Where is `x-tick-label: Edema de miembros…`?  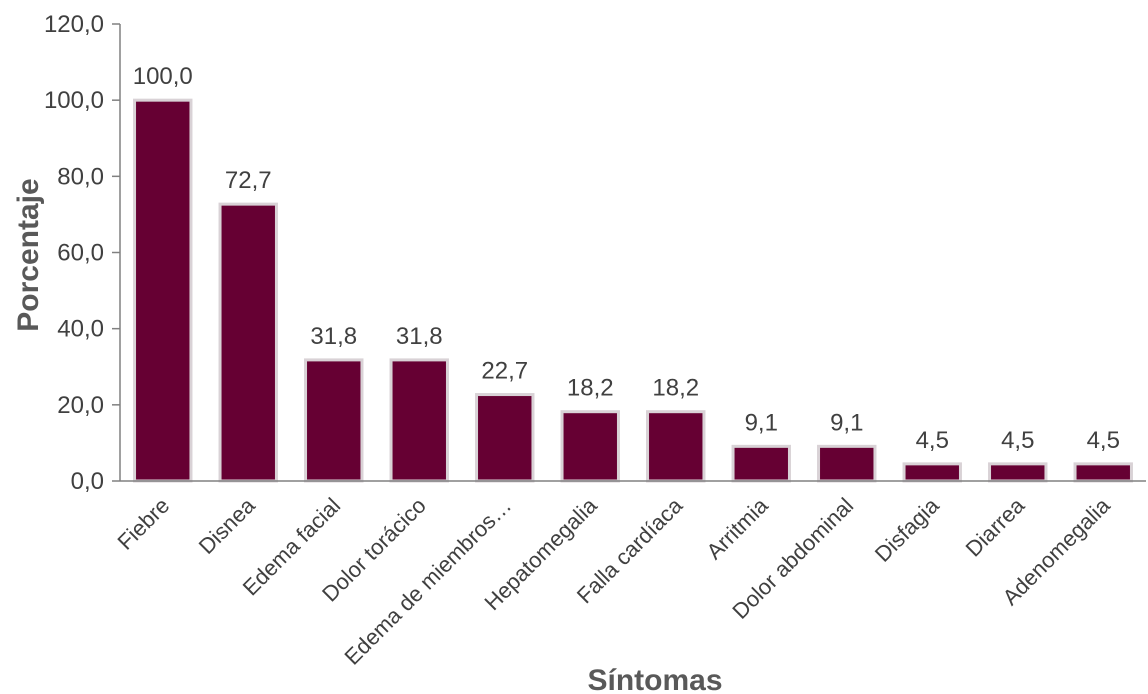
x-tick-label: Edema de miembros… is located at coordinates (428, 581).